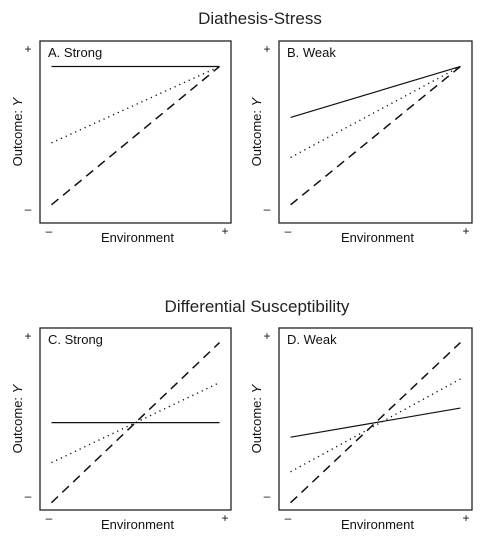  Describe the element at coordinates (311, 52) in the screenshot. I see `panel-label: B. Weak` at that location.